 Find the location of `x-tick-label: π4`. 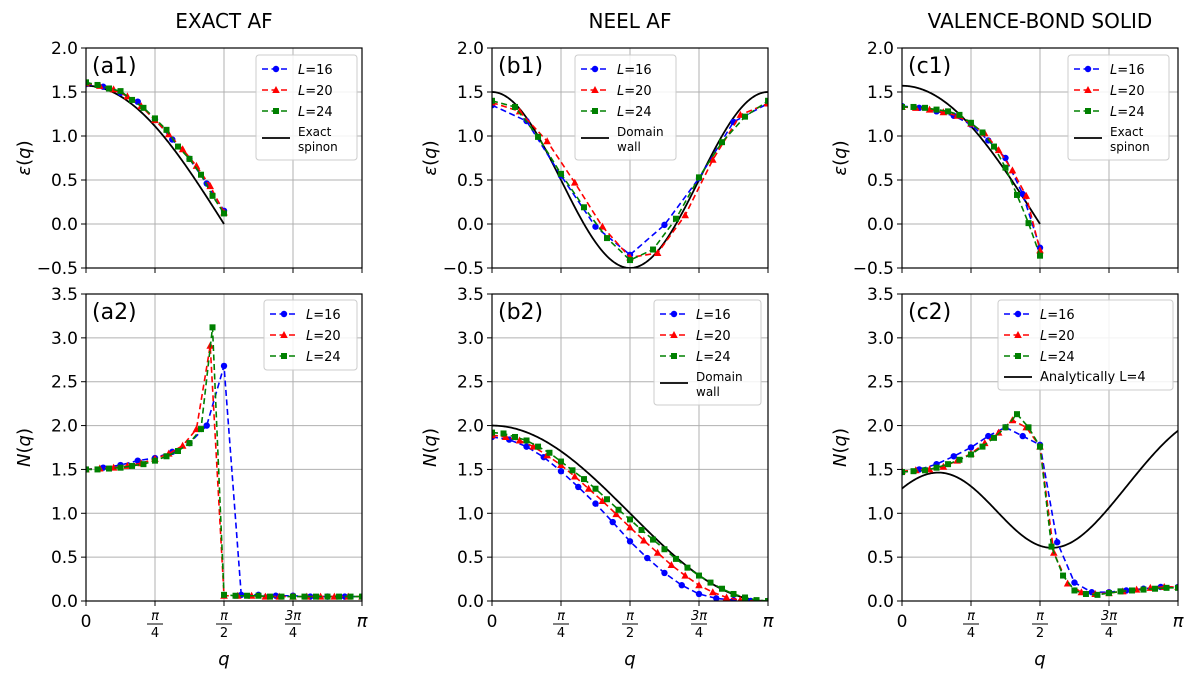

x-tick-label: π4 is located at coordinates (155, 625).